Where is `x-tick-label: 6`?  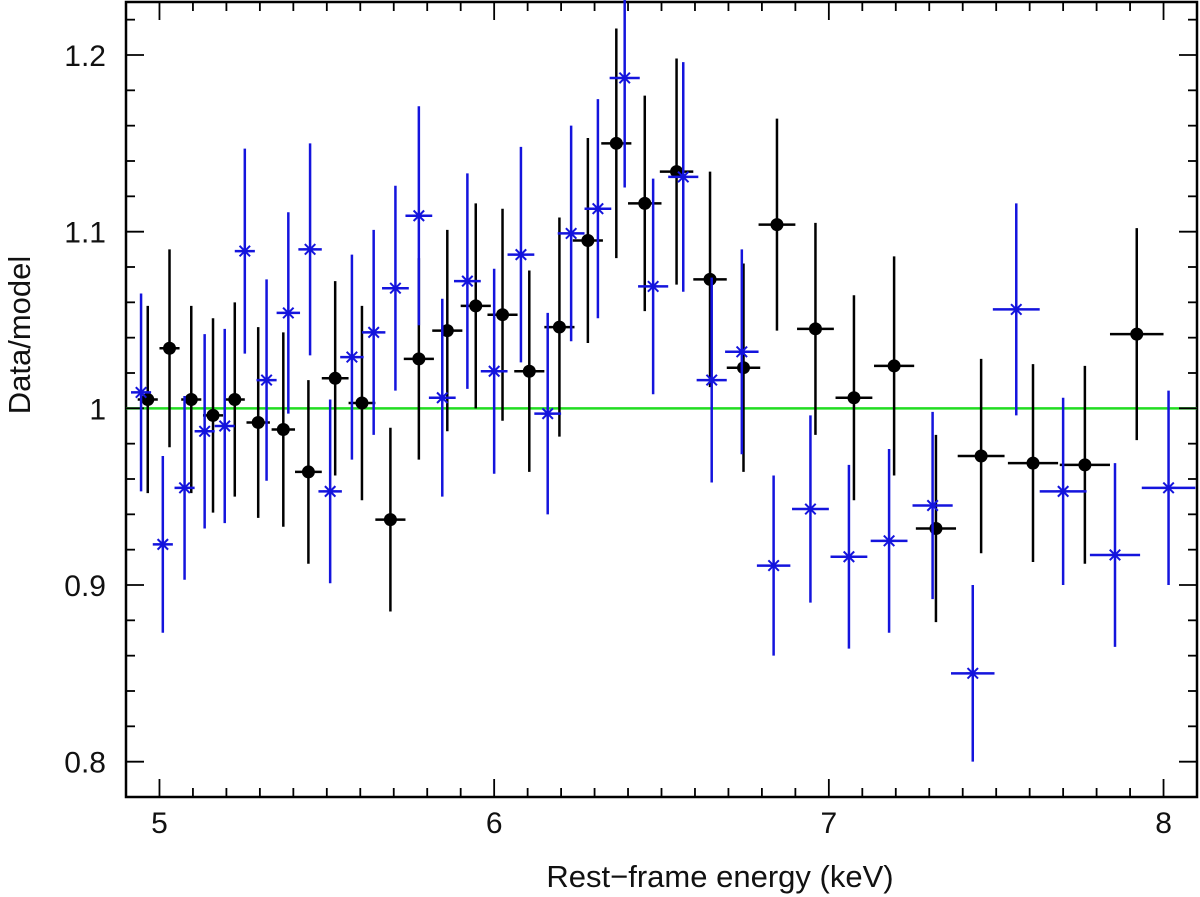
x-tick-label: 6 is located at coordinates (494, 823).